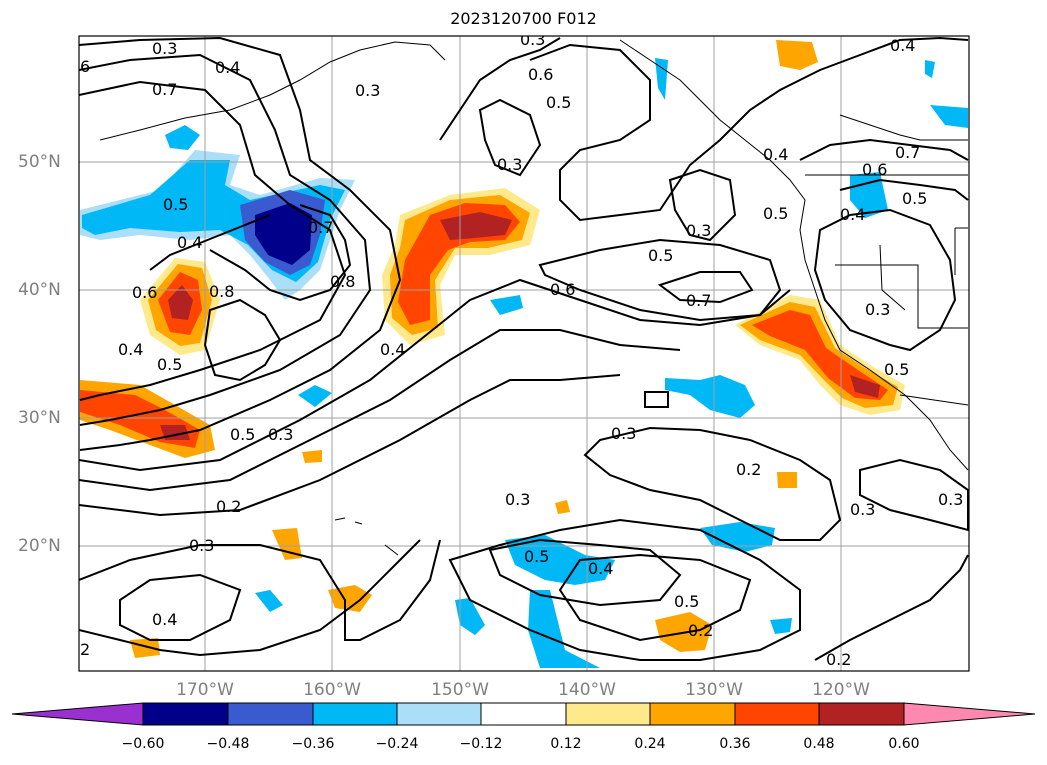 Image resolution: width=1047 pixels, height=765 pixels. I want to click on lon-label-120w: 120°W, so click(841, 690).